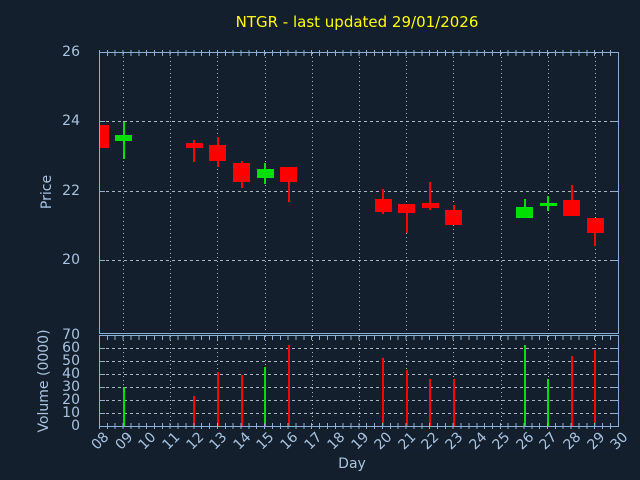  Describe the element at coordinates (71, 374) in the screenshot. I see `volume-ytick-label: 40` at that location.